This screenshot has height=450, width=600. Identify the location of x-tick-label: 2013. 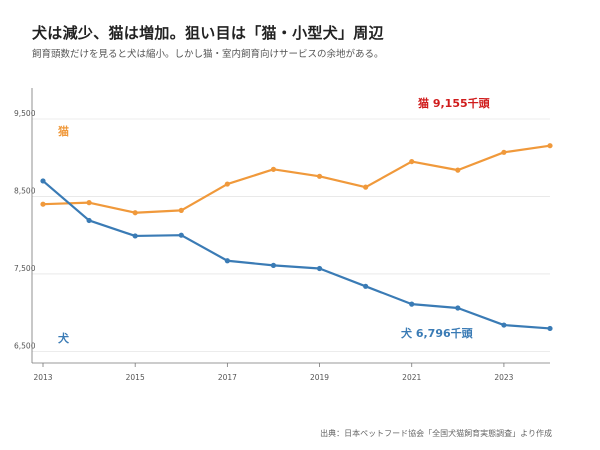
(42, 377).